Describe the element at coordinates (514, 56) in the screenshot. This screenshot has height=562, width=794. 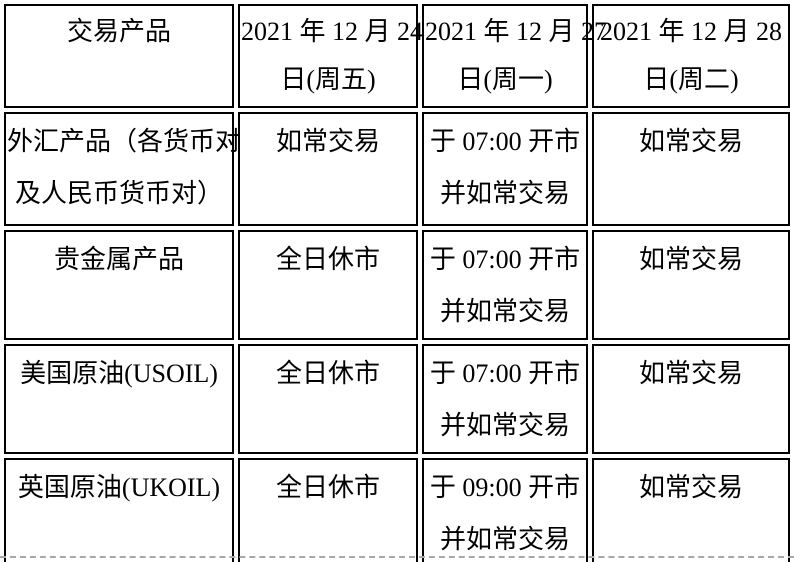
I see `header-cell-dec27: 2021 年 12 月 27 日(周一)` at that location.